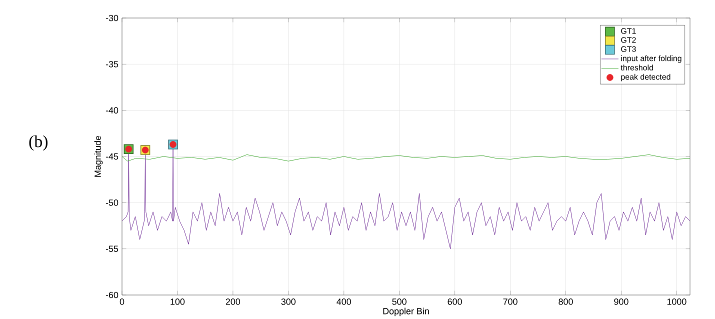  What do you see at coordinates (455, 301) in the screenshot?
I see `x-tick-label: 600` at bounding box center [455, 301].